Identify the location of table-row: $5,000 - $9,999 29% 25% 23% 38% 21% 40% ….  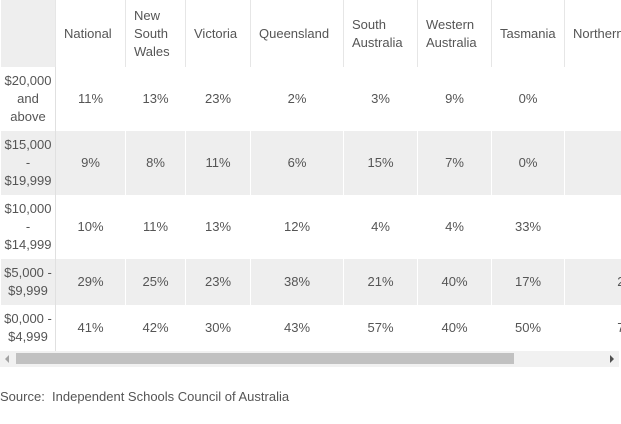
(310, 282).